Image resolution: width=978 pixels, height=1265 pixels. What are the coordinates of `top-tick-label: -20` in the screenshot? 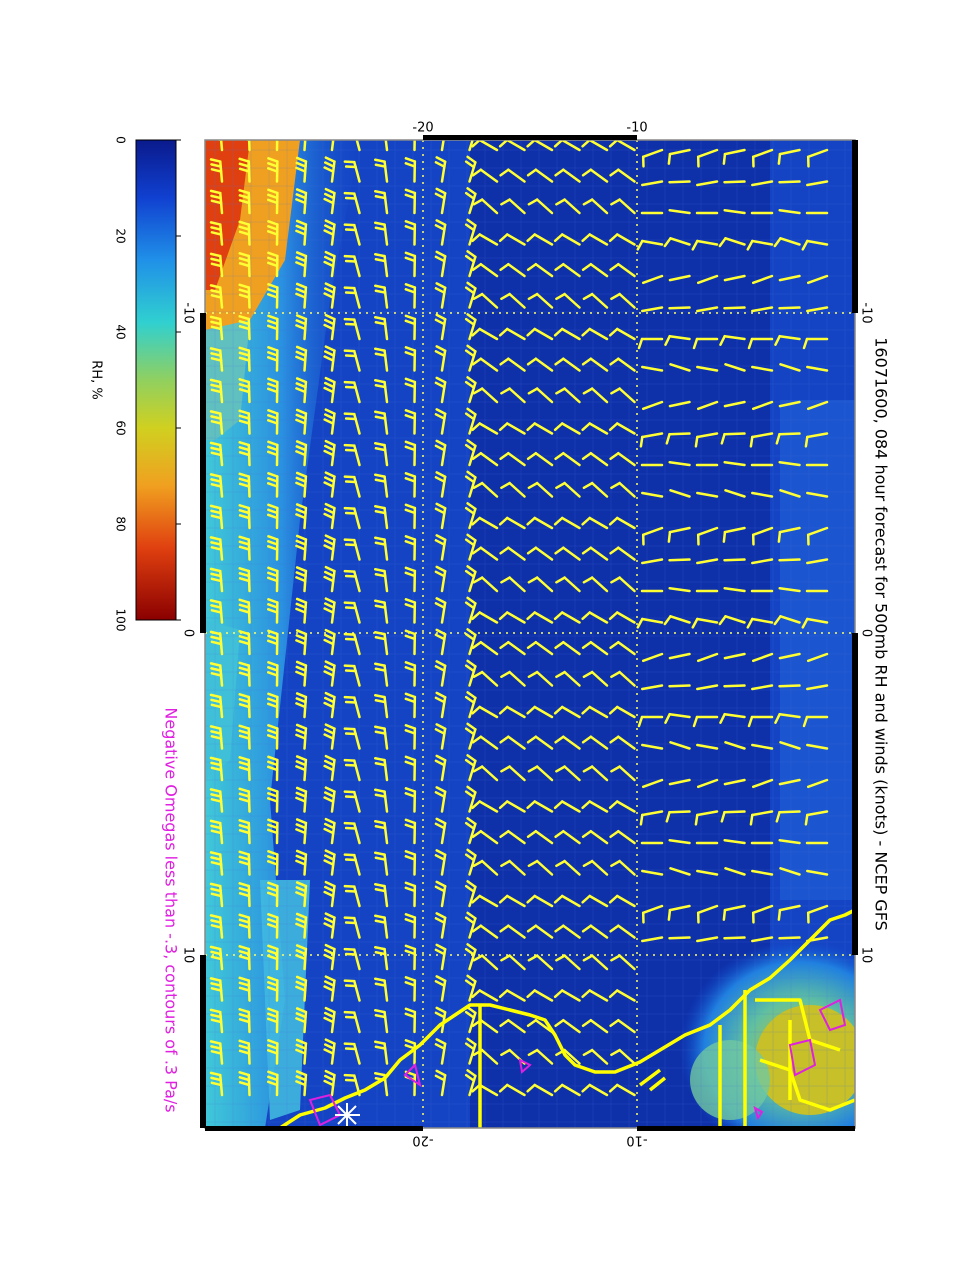 It's located at (422, 128).